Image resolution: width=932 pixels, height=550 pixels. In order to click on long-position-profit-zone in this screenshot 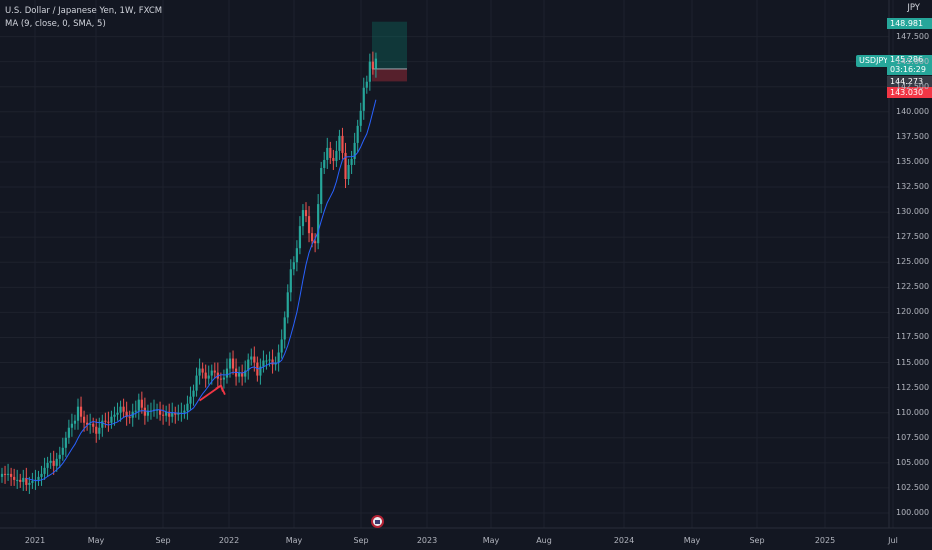, I will do `click(389, 45)`.